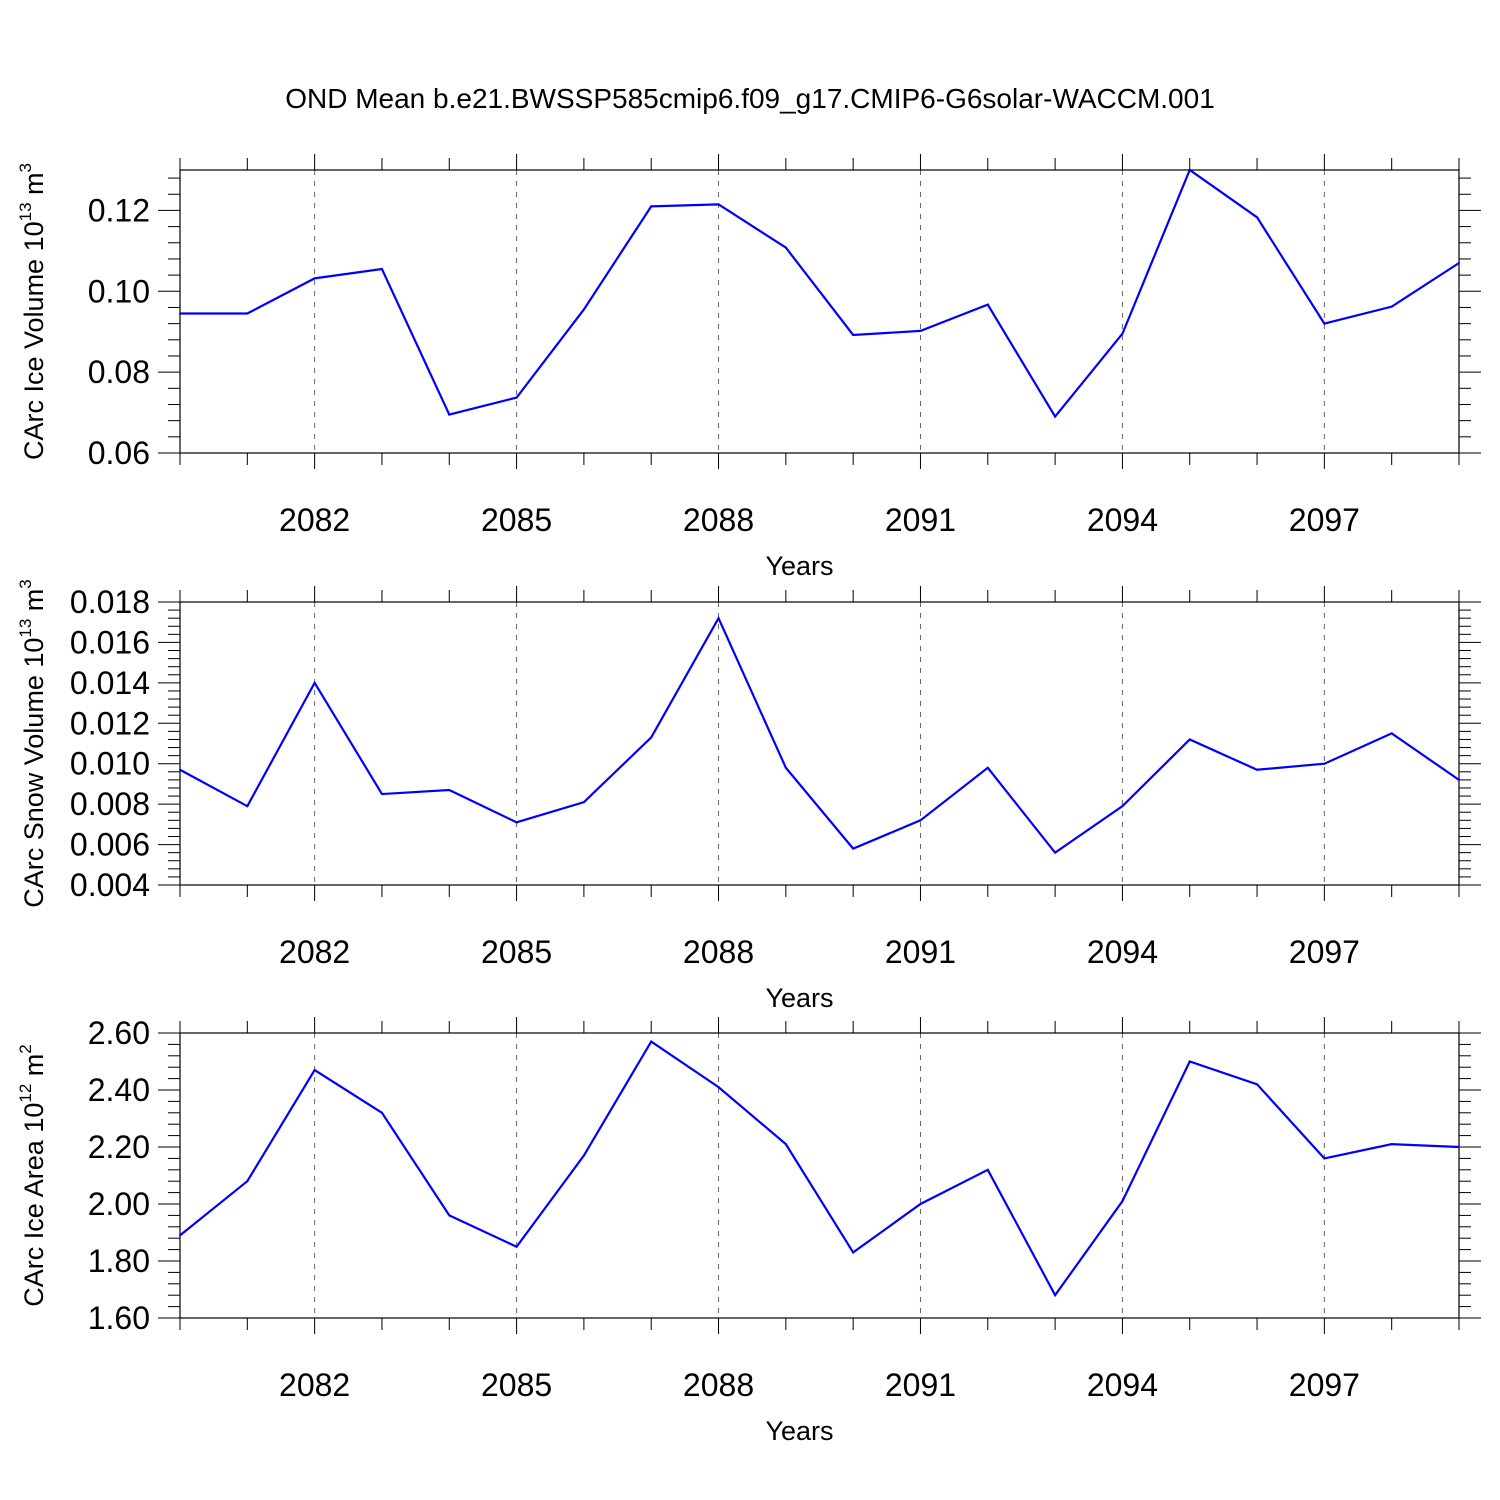 Image resolution: width=1500 pixels, height=1500 pixels. What do you see at coordinates (119, 372) in the screenshot?
I see `y-tick-label: 0.08` at bounding box center [119, 372].